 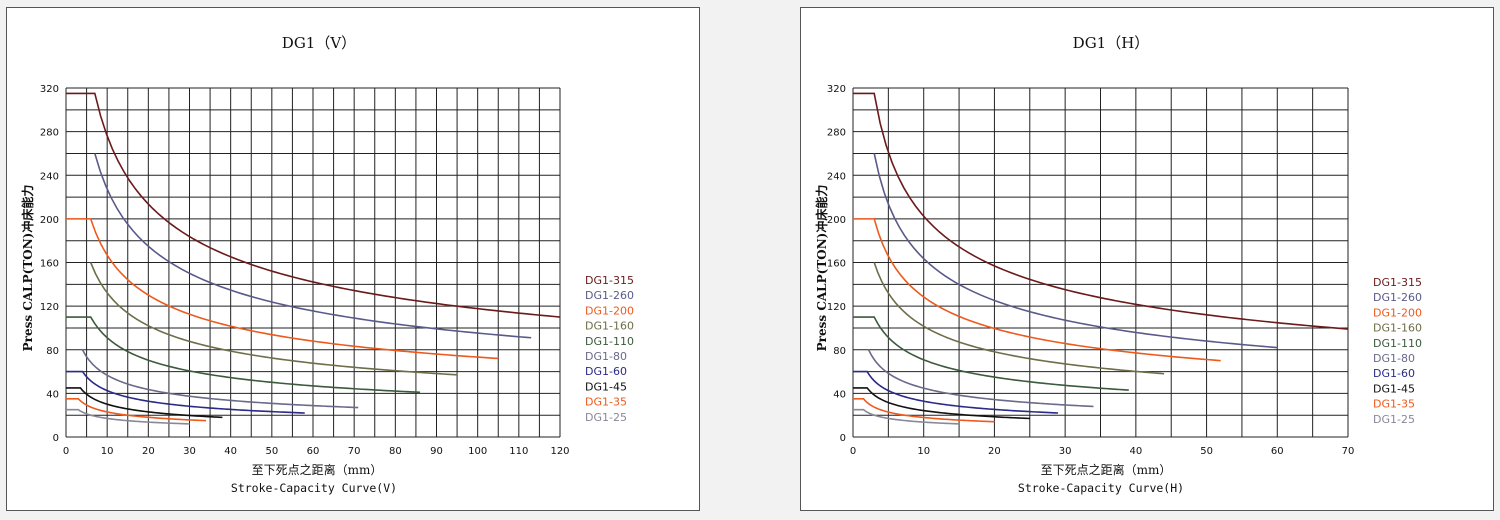 I want to click on x-tick-label: 80, so click(x=395, y=451).